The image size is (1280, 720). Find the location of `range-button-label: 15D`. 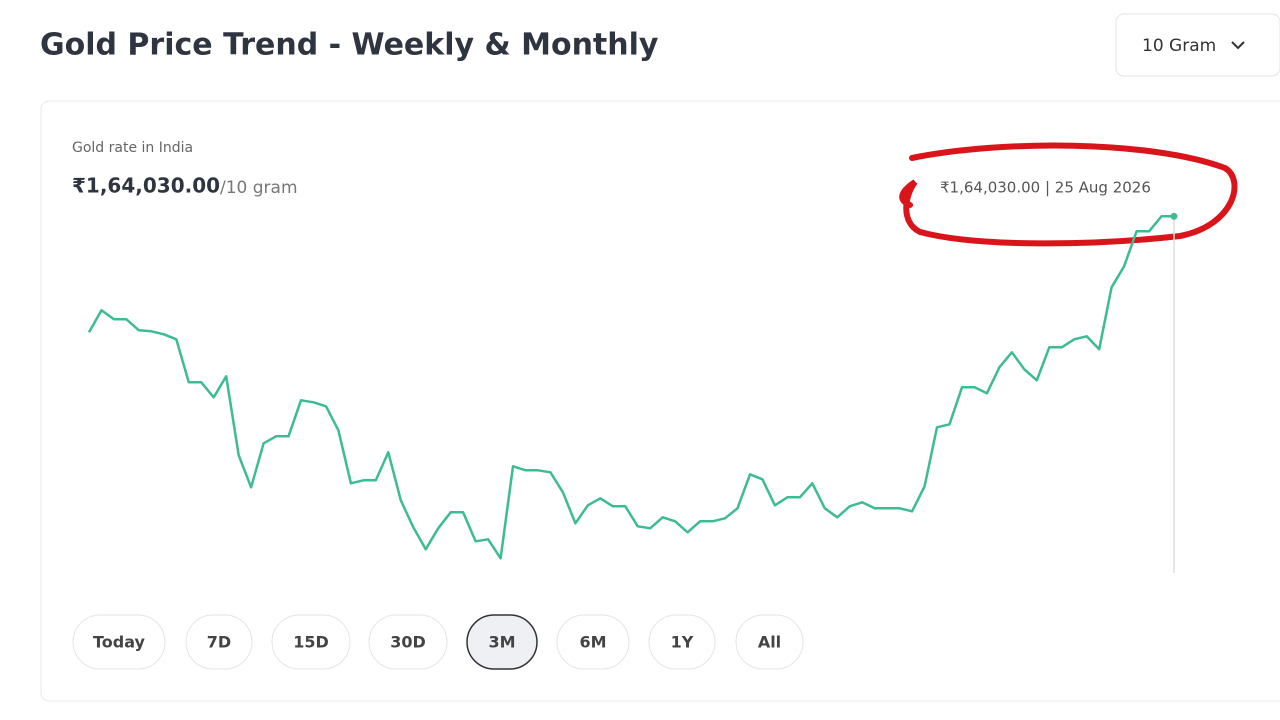

range-button-label: 15D is located at coordinates (311, 642).